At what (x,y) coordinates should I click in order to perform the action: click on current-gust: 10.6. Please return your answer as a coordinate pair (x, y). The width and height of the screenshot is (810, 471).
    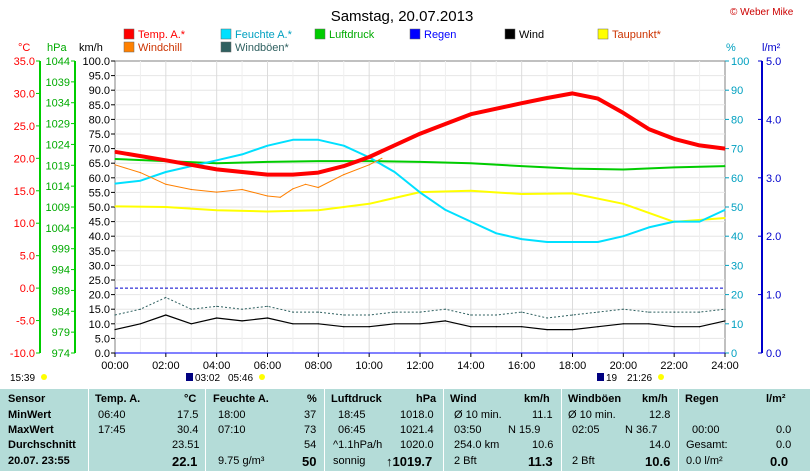
    Looking at the image, I should click on (658, 461).